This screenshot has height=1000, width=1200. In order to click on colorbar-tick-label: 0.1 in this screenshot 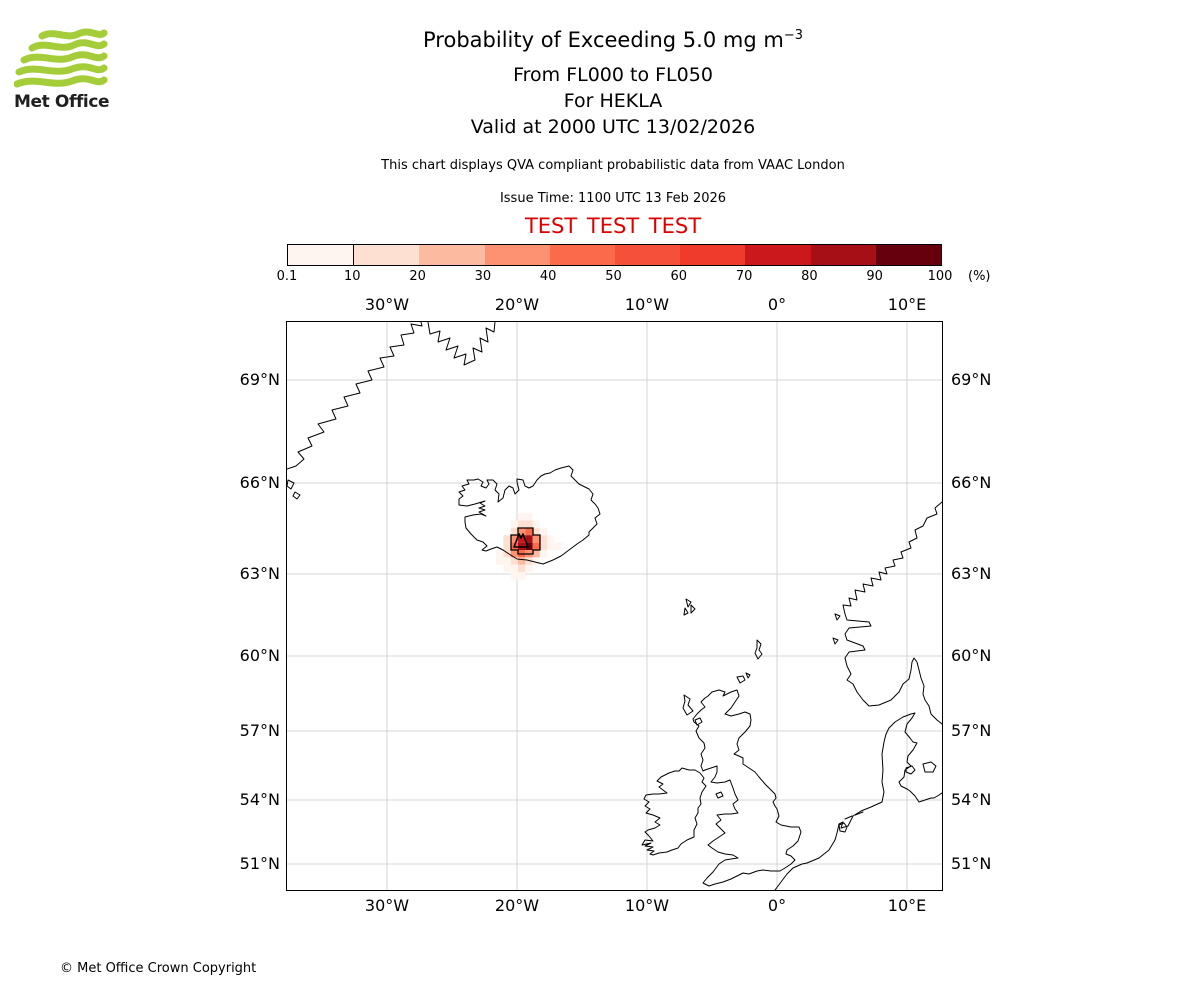, I will do `click(287, 276)`.